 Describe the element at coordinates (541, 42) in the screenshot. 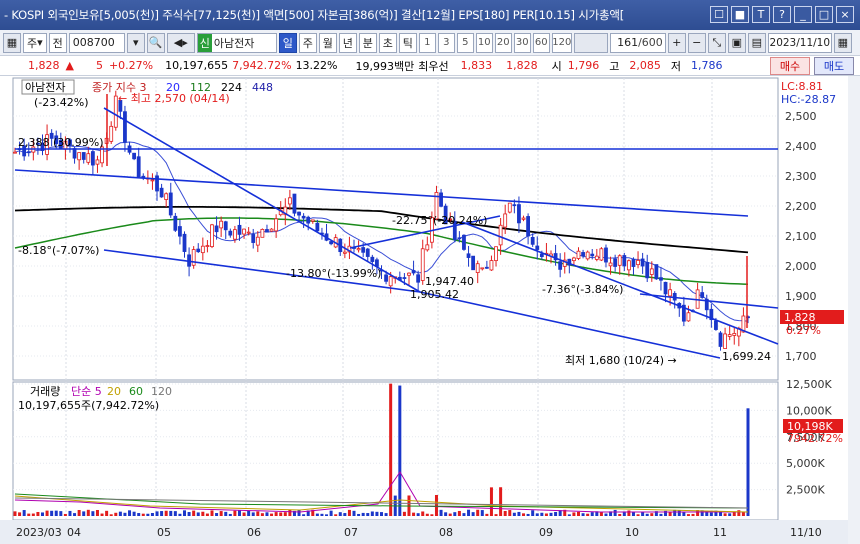

I see `interval-60: 60` at that location.